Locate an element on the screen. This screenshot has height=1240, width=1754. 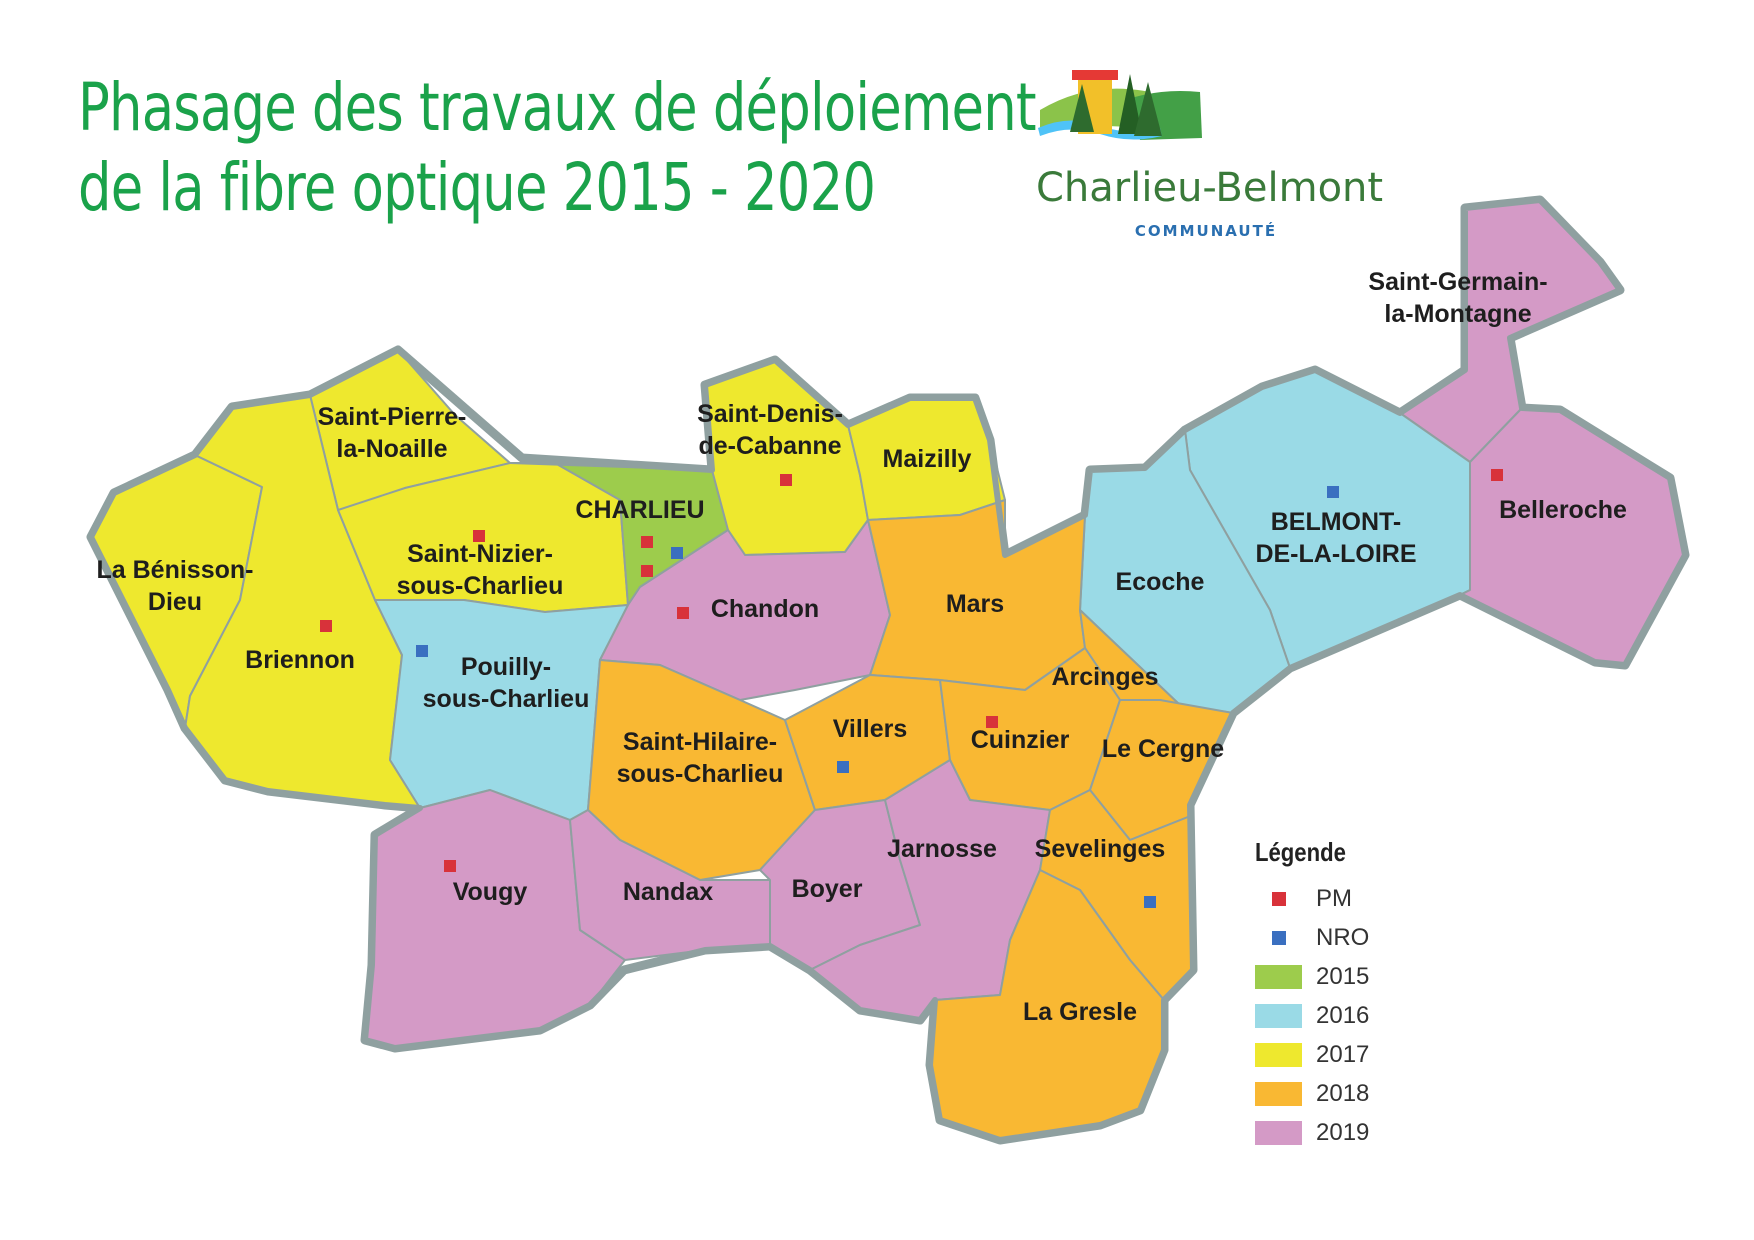
commune-label-line: Vougy is located at coordinates (490, 892).